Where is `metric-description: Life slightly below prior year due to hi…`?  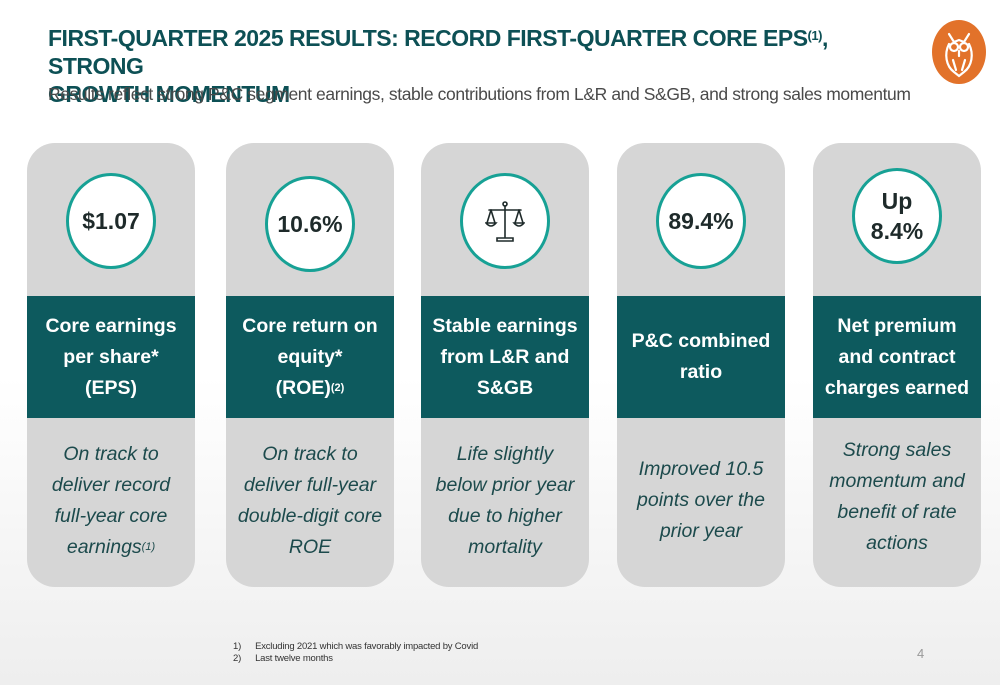 metric-description: Life slightly below prior year due to hi… is located at coordinates (505, 500).